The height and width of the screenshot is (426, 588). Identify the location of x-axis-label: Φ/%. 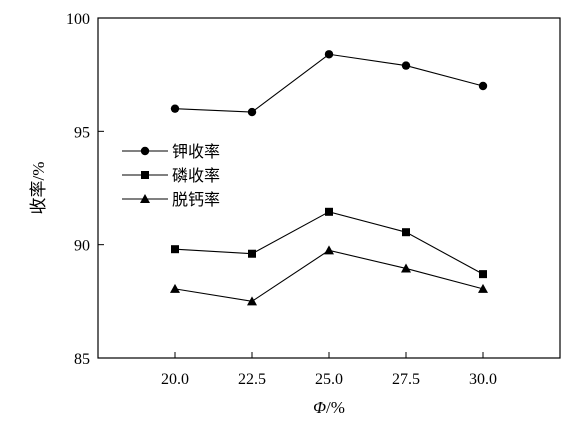
(329, 407).